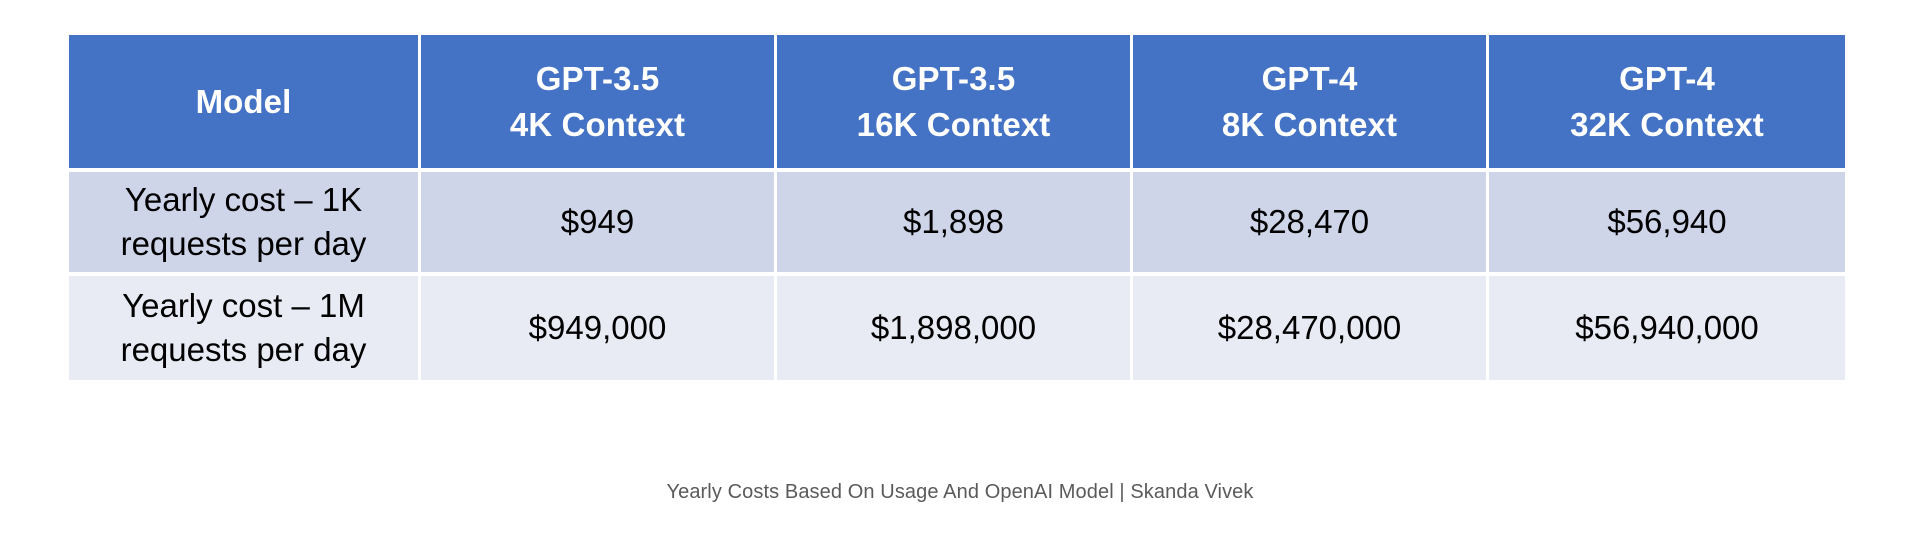 The image size is (1920, 548). Describe the element at coordinates (599, 103) in the screenshot. I see `column-header-gpt35-4k: GPT-3.5 4K Context` at that location.